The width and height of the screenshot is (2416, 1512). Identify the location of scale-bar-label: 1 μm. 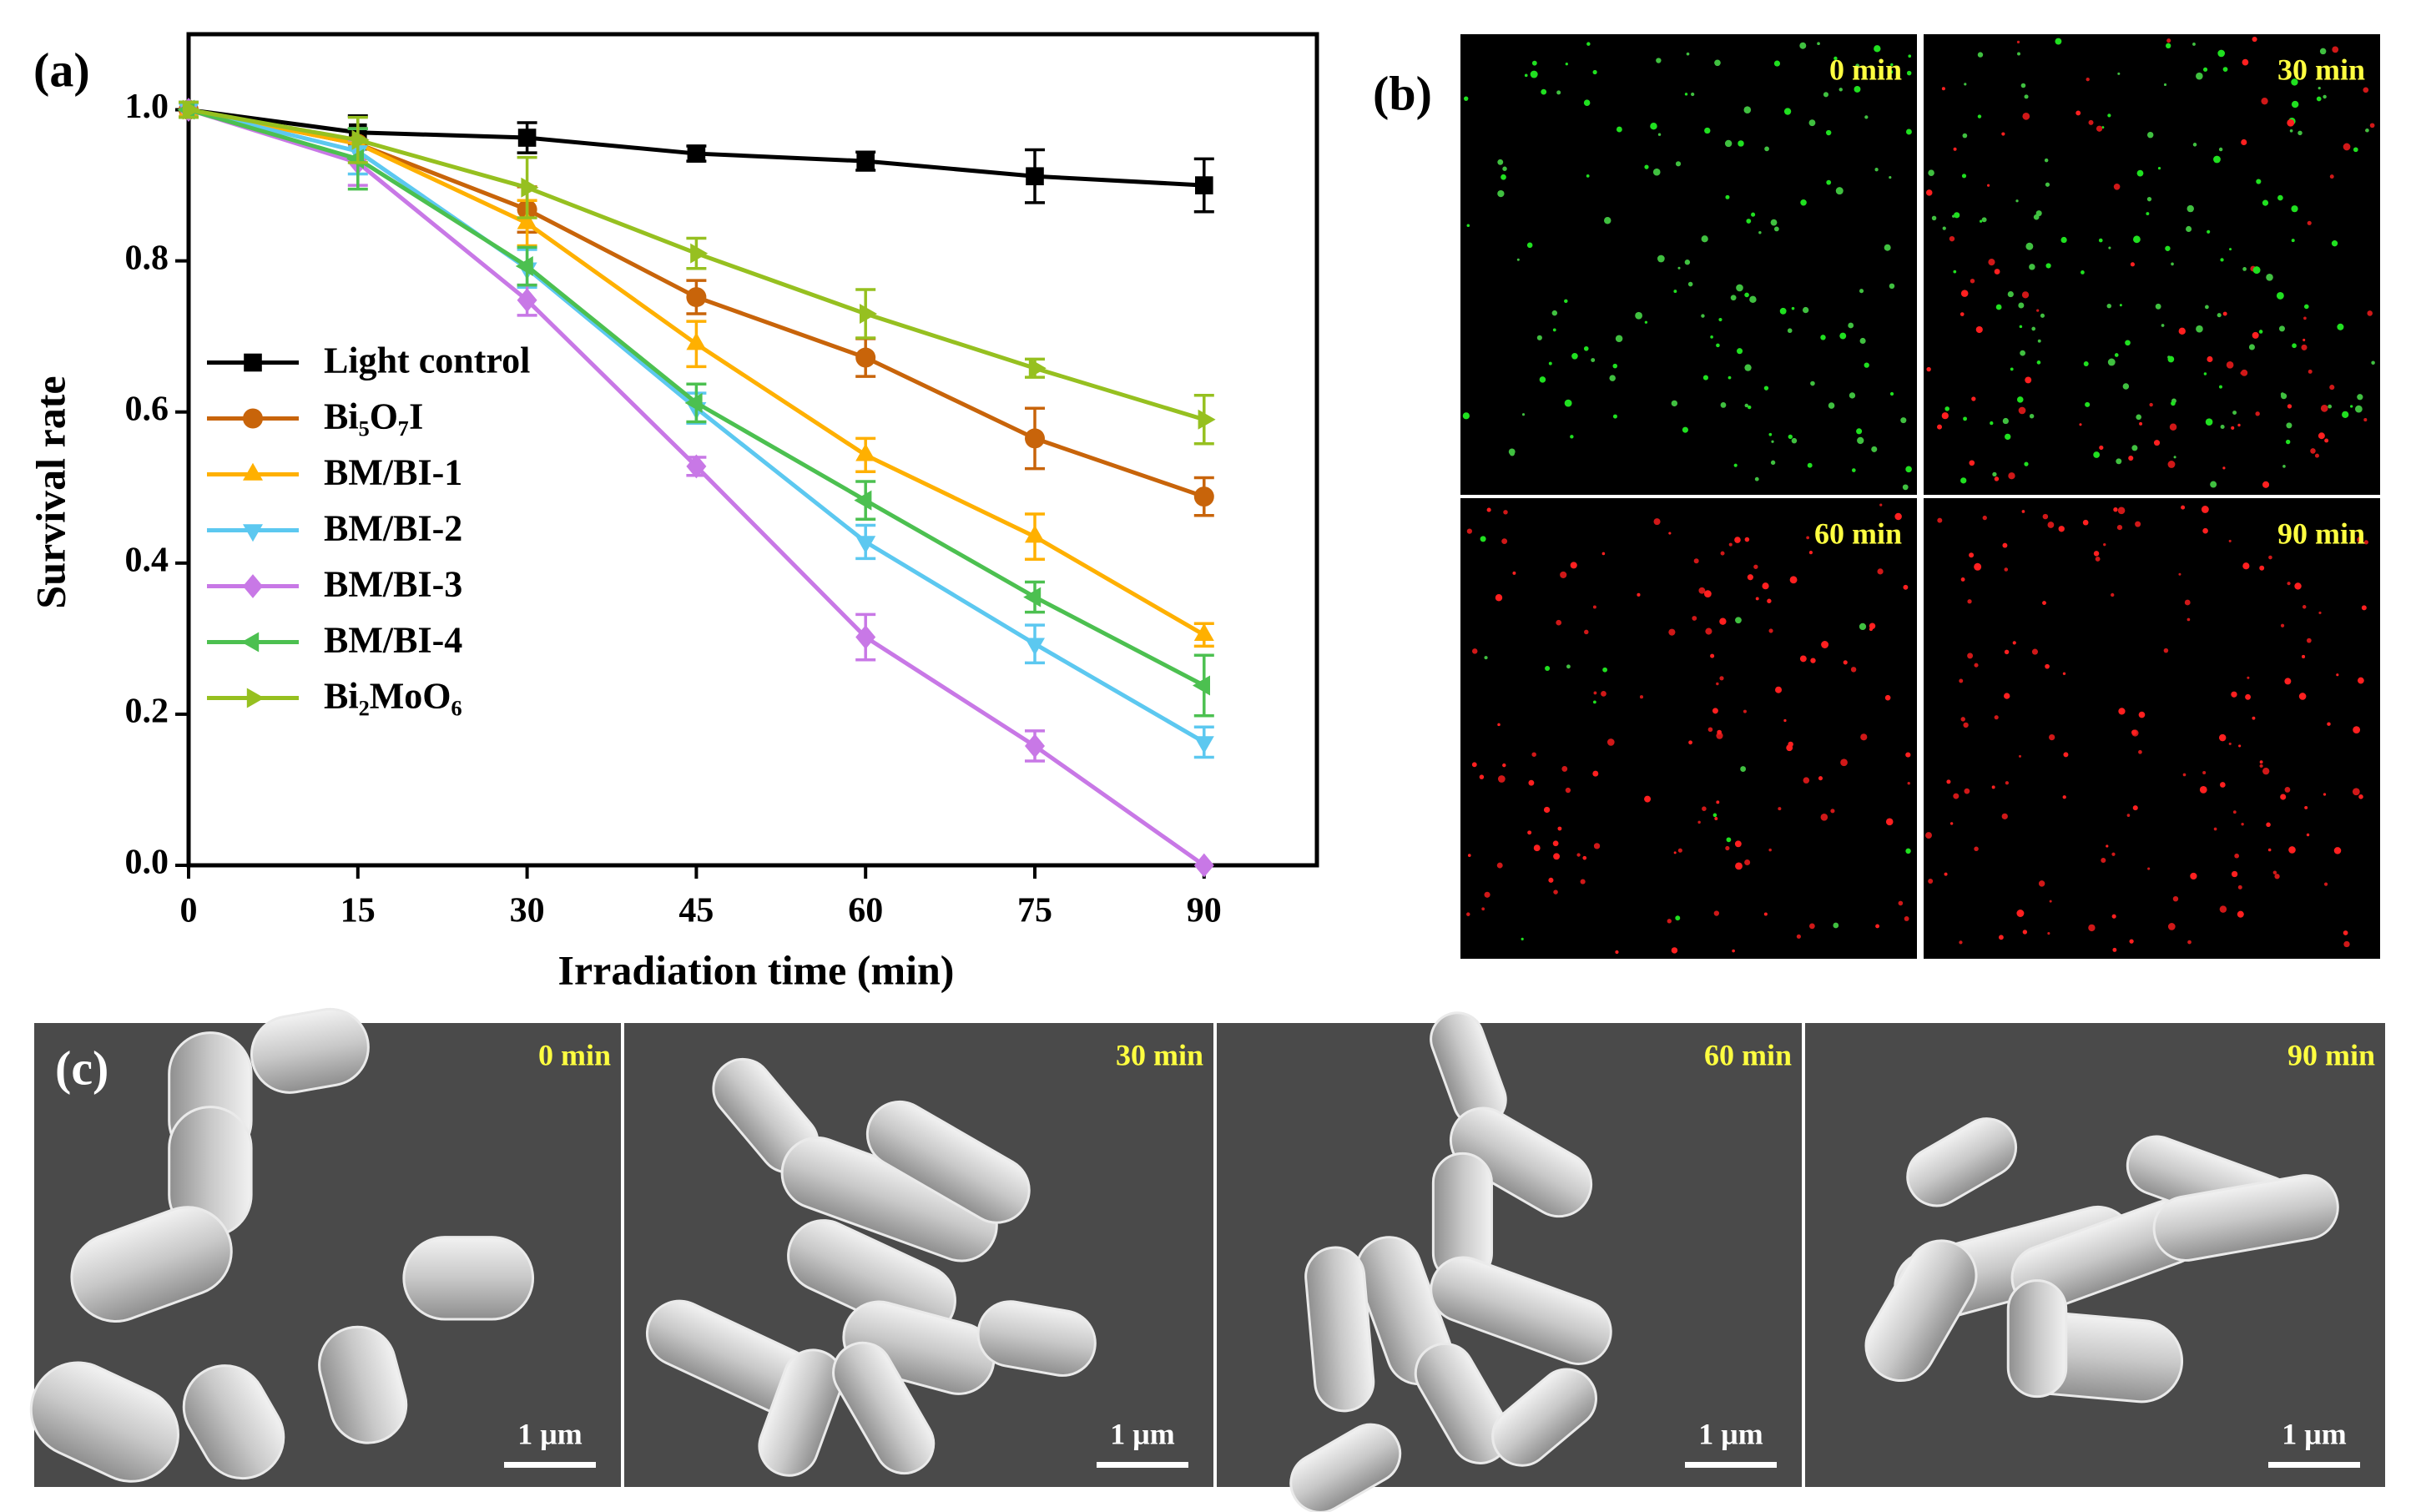
(549, 1433).